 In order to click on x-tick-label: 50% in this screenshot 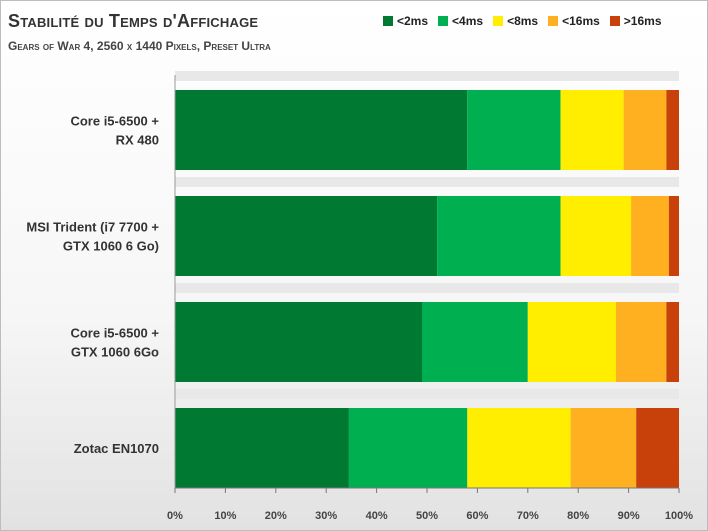, I will do `click(427, 516)`.